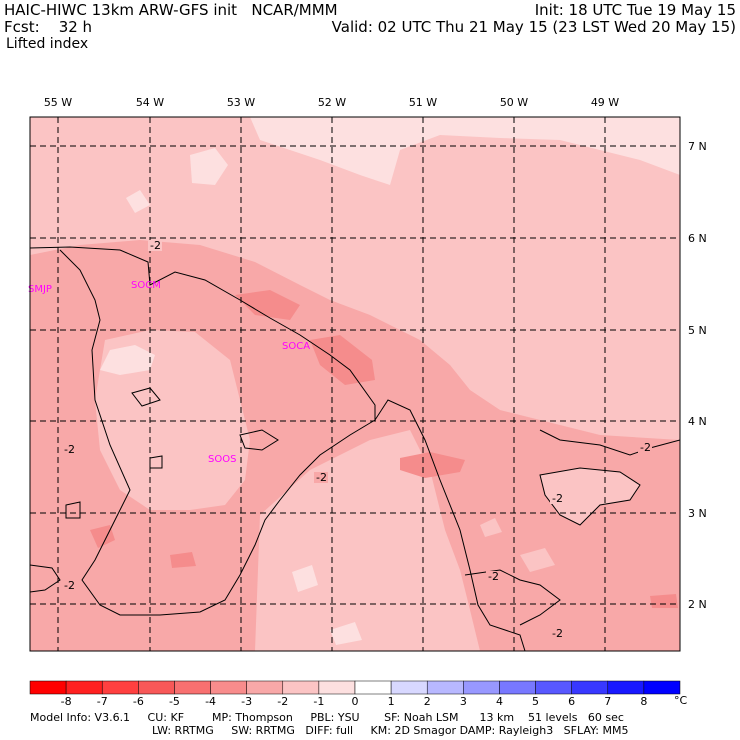 The height and width of the screenshot is (740, 740). What do you see at coordinates (267, 305) in the screenshot?
I see `li-region-minus4-coast-a` at bounding box center [267, 305].